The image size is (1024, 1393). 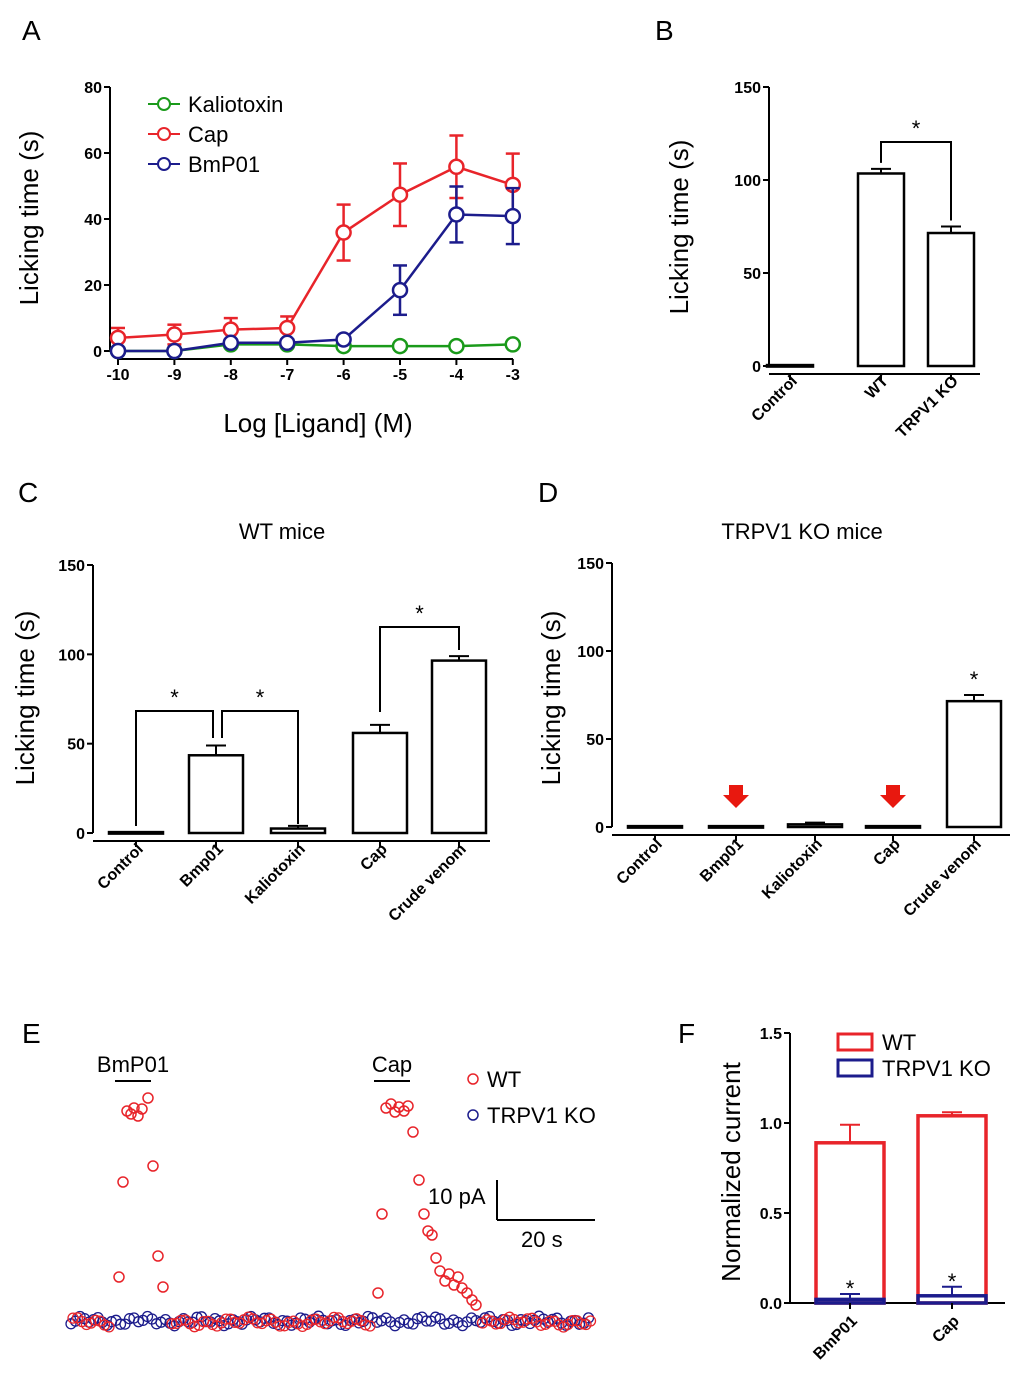 What do you see at coordinates (473, 1079) in the screenshot?
I see `panel-e-legend-wt-marker` at bounding box center [473, 1079].